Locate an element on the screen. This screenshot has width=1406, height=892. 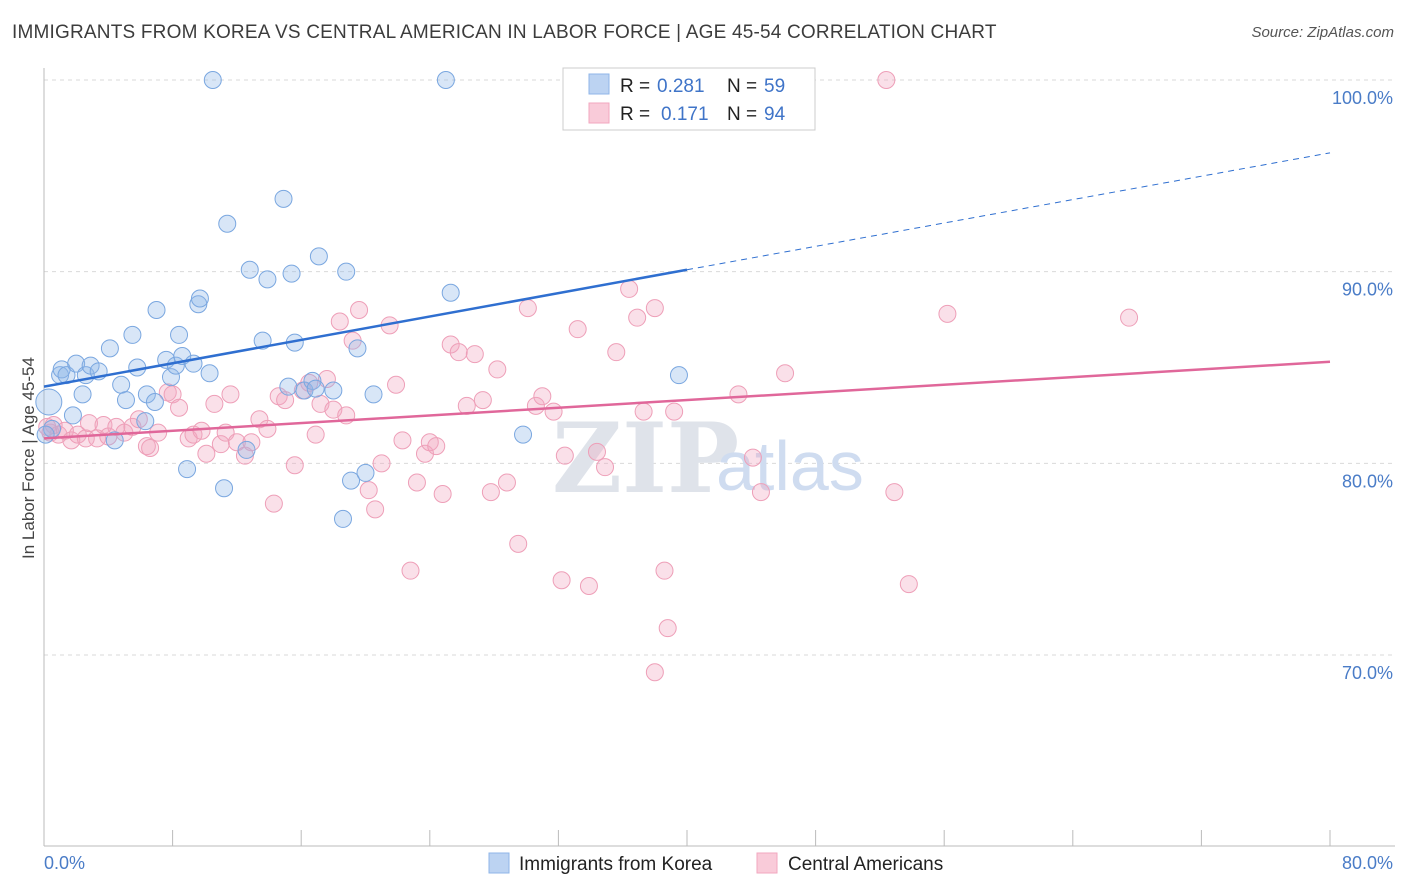
legend-r-label-central: R = is located at coordinates (635, 114).